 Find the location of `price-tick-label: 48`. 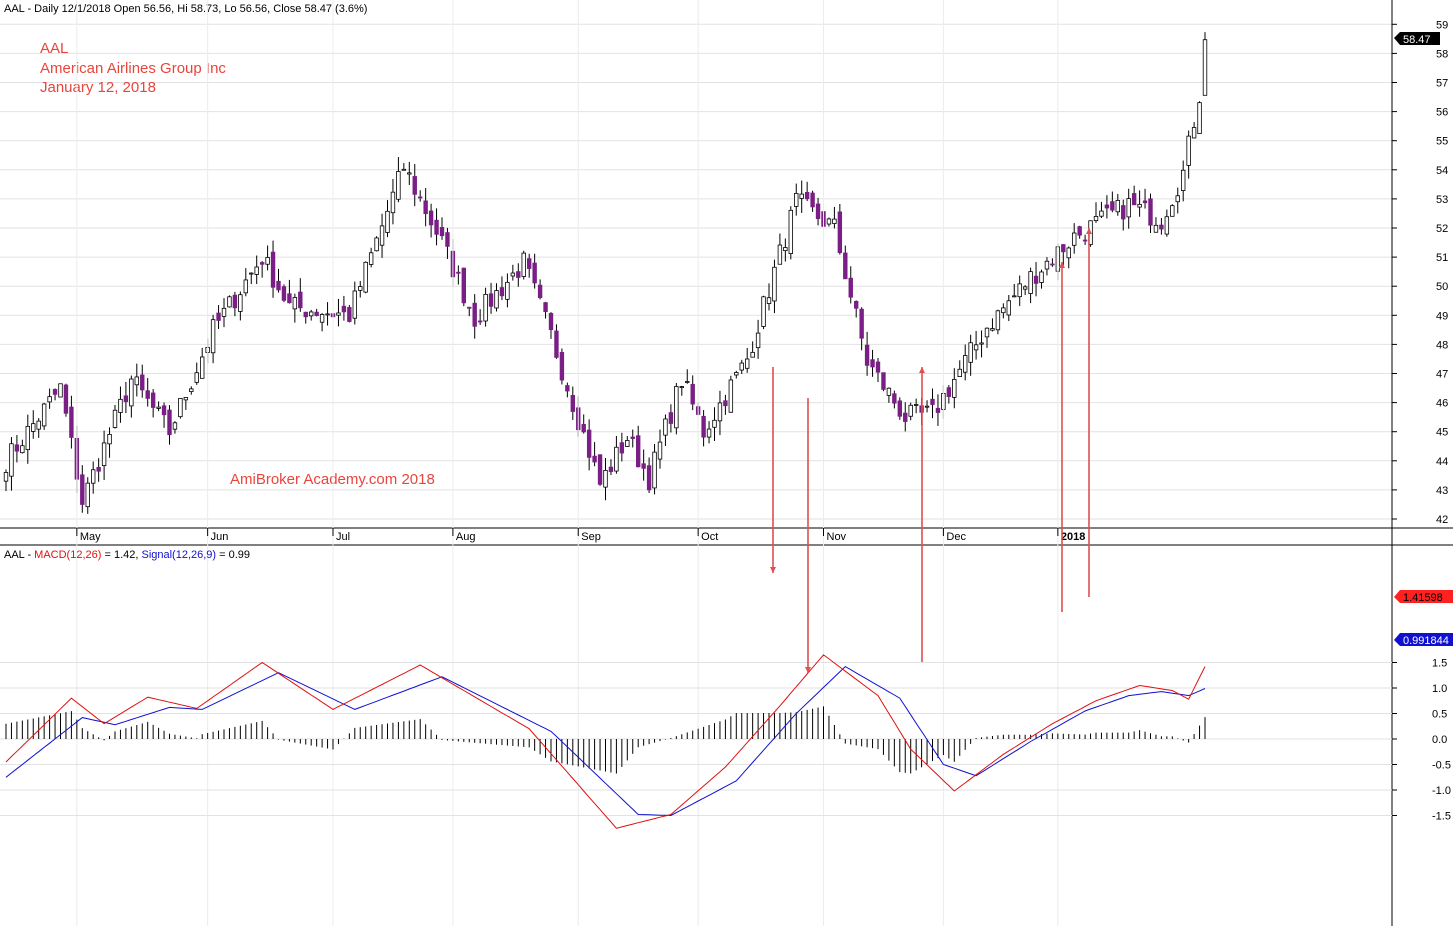

price-tick-label: 48 is located at coordinates (1442, 345).